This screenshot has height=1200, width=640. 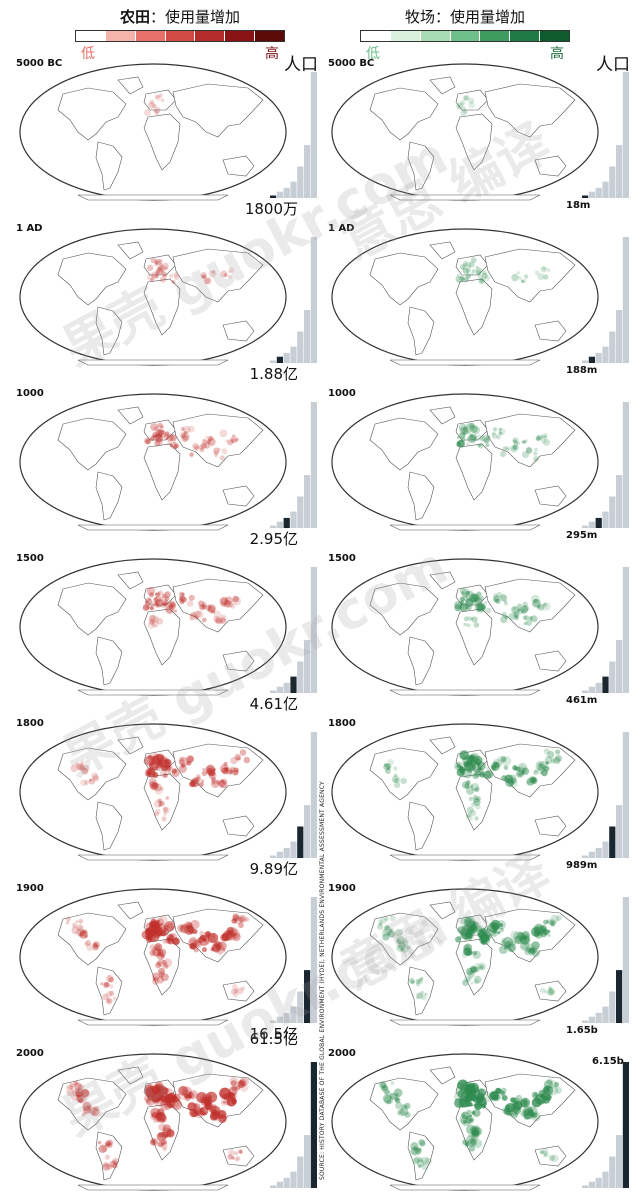 I want to click on year-label: 1800, so click(x=30, y=723).